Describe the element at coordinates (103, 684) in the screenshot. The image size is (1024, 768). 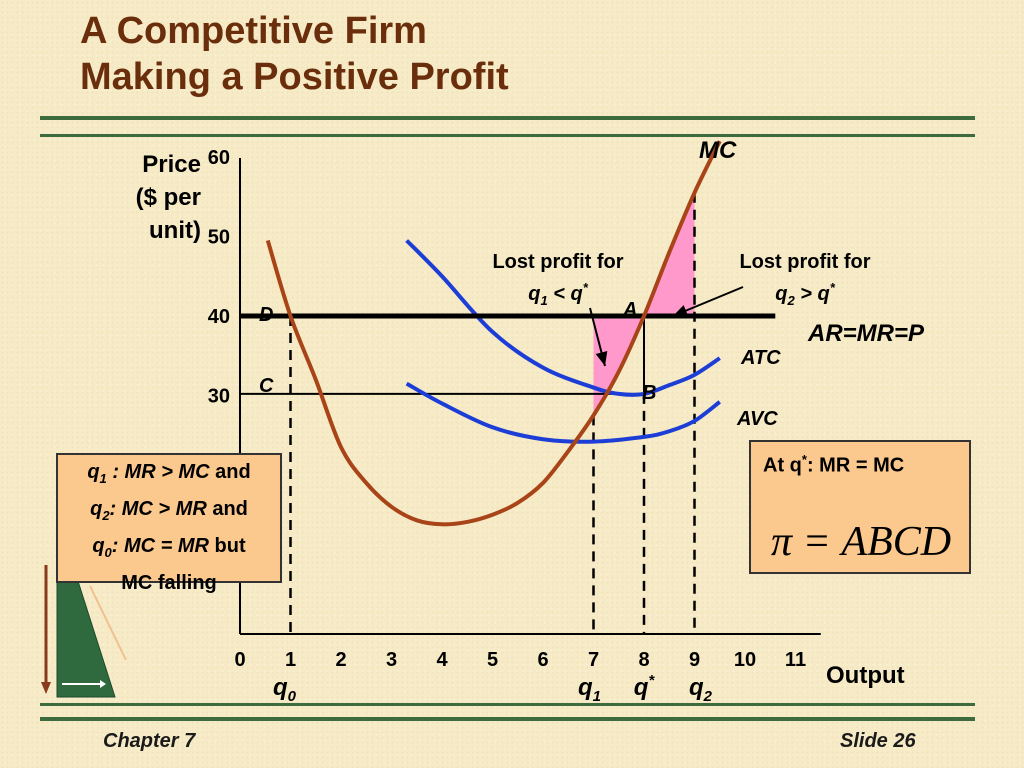
I see `deco-small-arrow-head` at that location.